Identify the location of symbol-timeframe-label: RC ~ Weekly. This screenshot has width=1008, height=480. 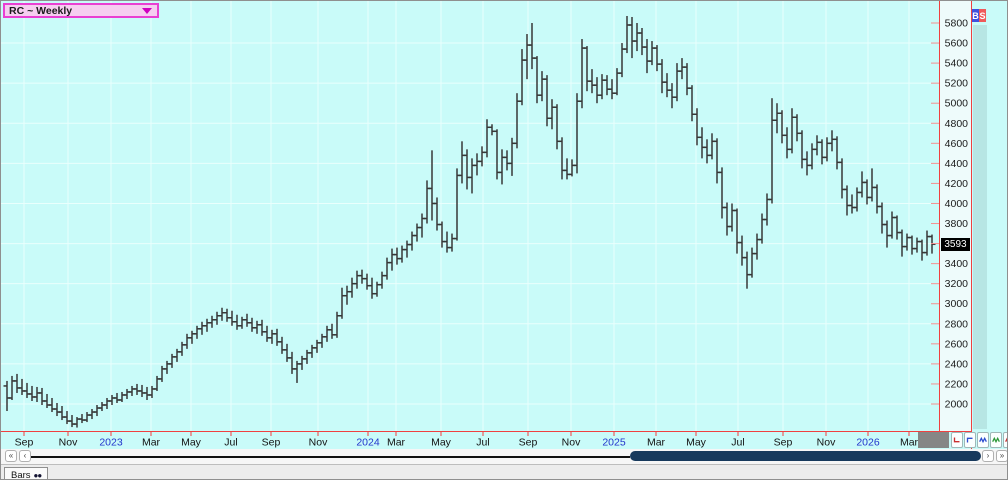
(41, 10).